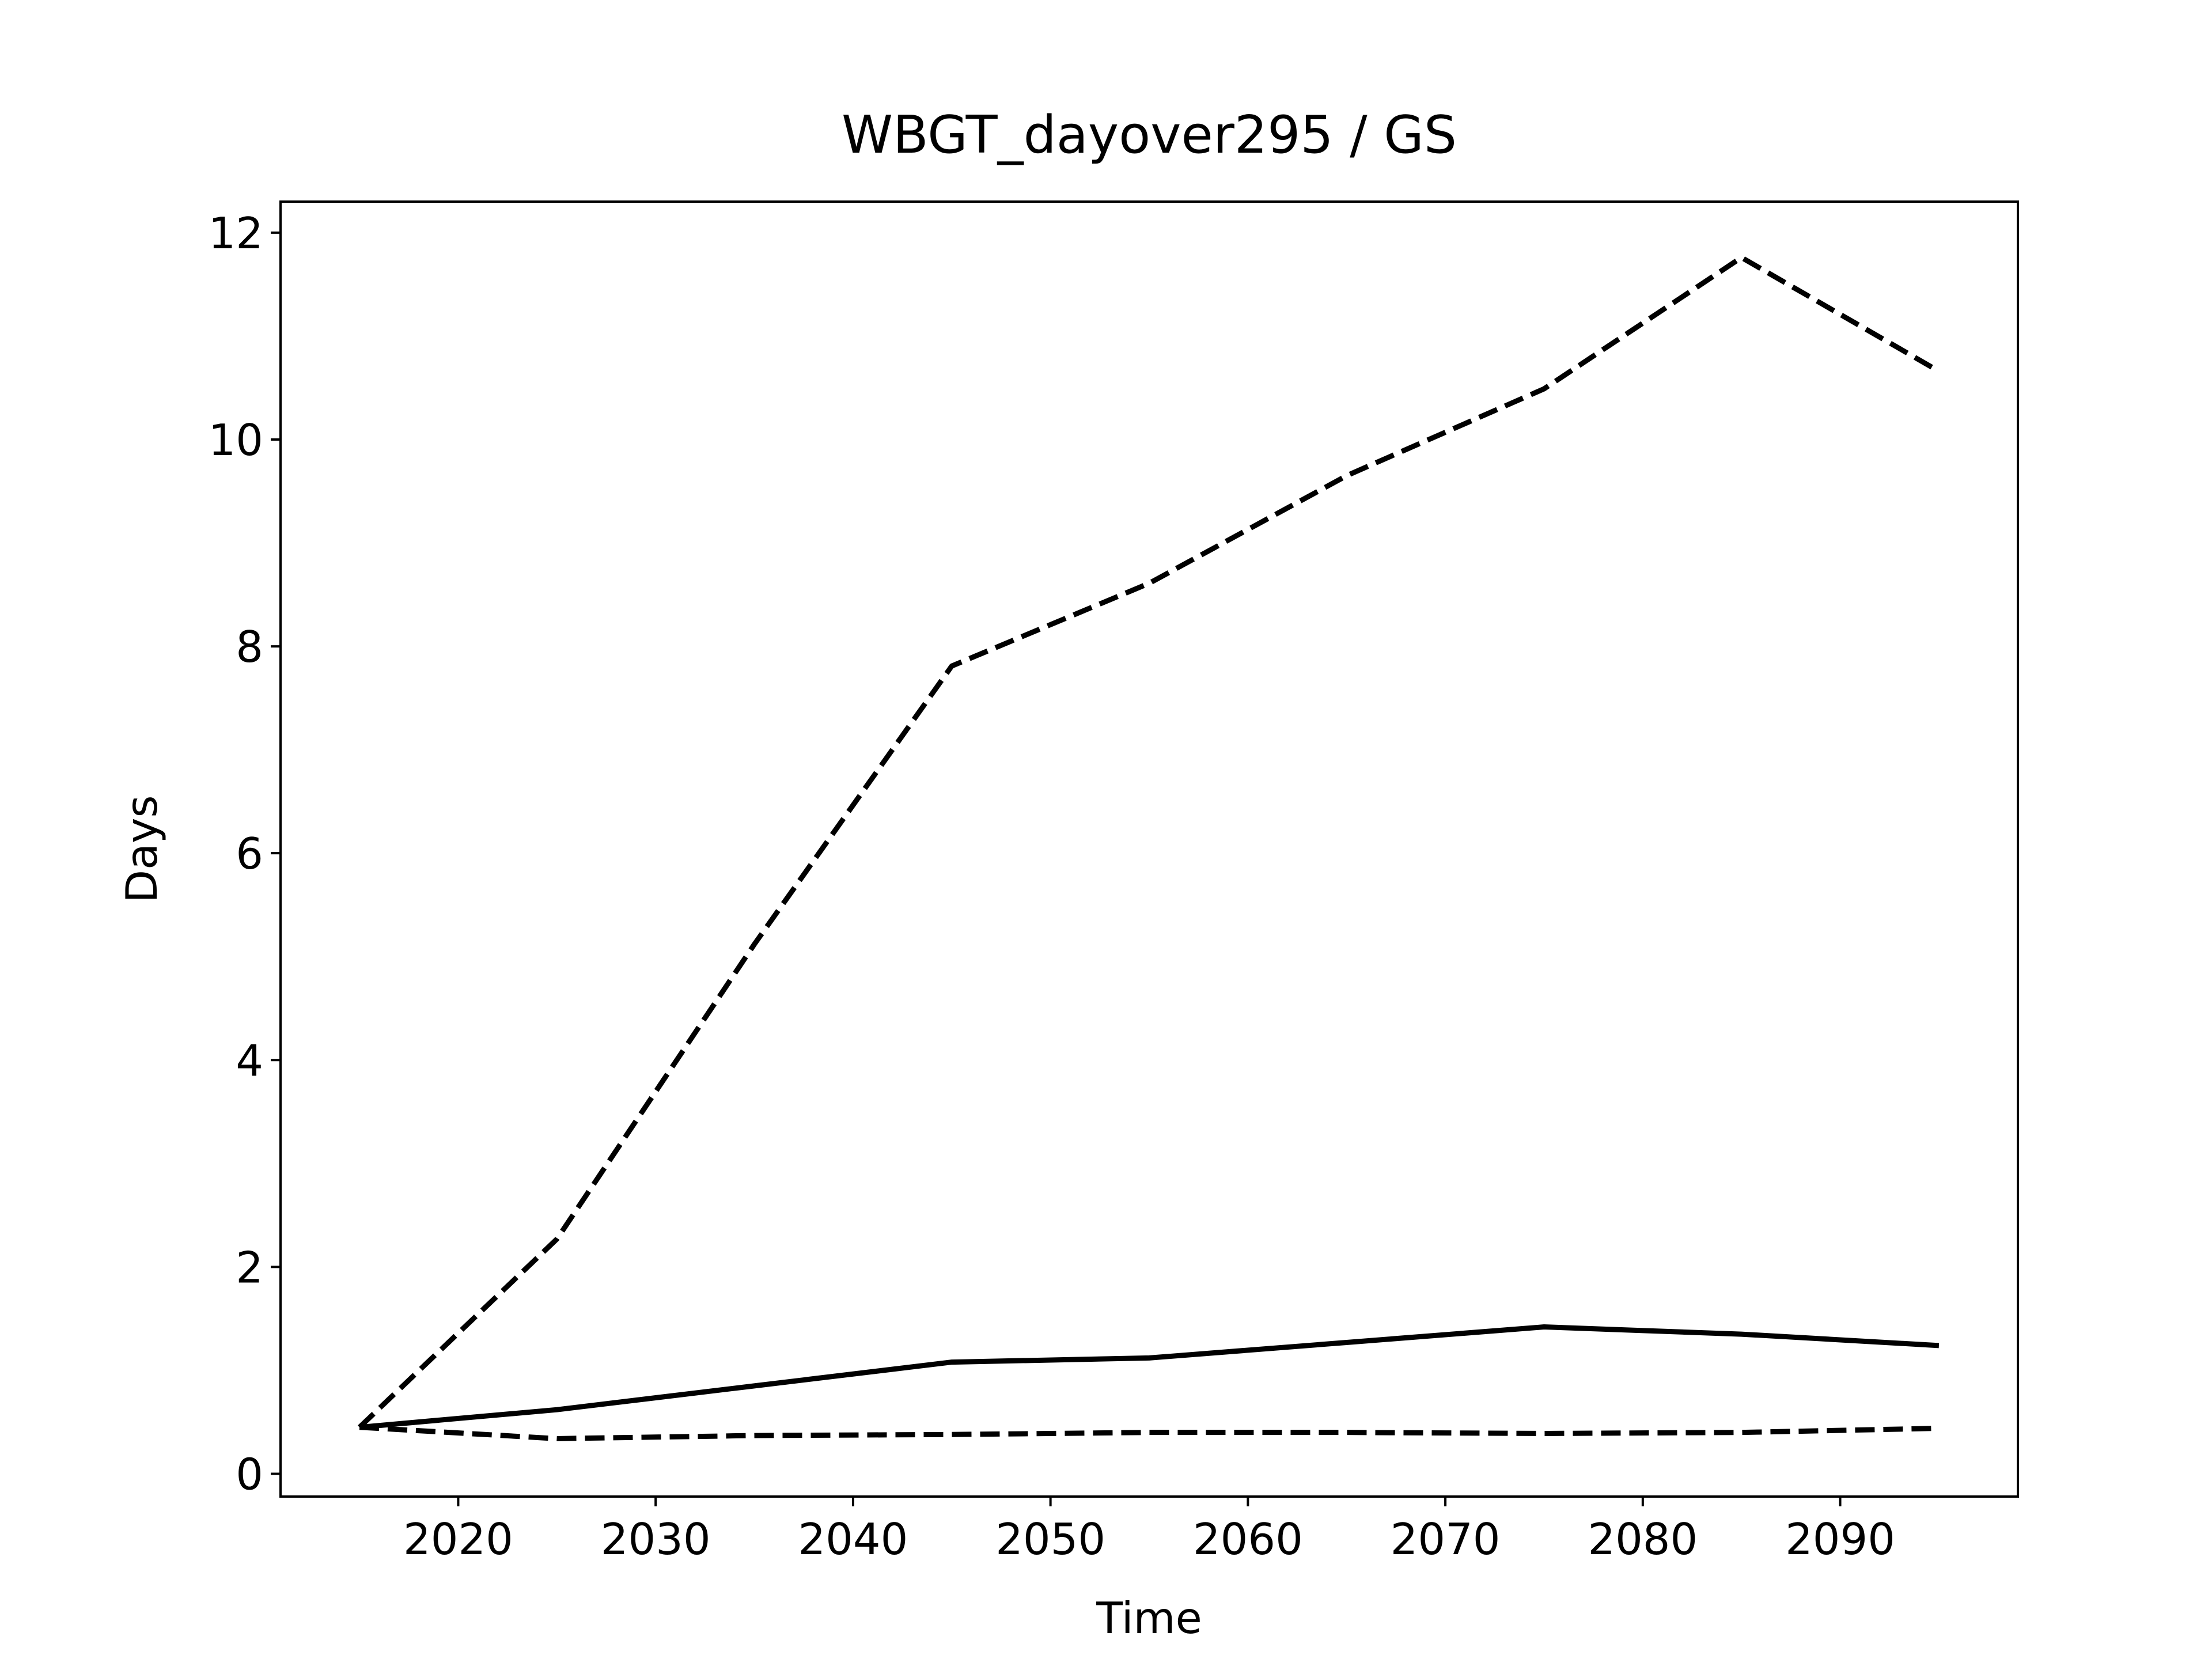  What do you see at coordinates (1050, 1539) in the screenshot?
I see `x-tick-label: 2050` at bounding box center [1050, 1539].